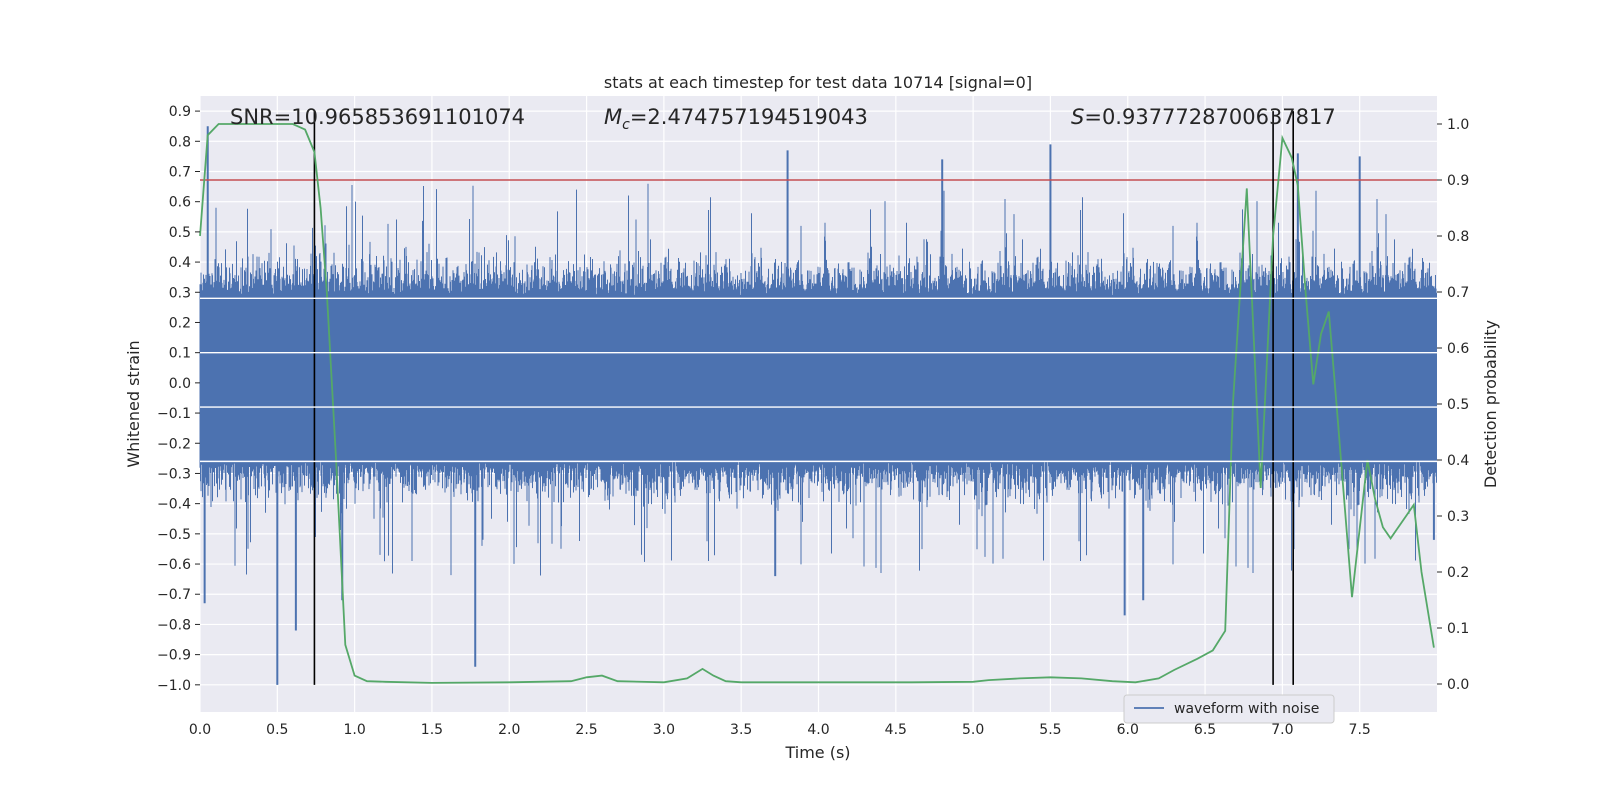 The width and height of the screenshot is (1600, 800). I want to click on y2-tick-label: 0.7, so click(1458, 293).